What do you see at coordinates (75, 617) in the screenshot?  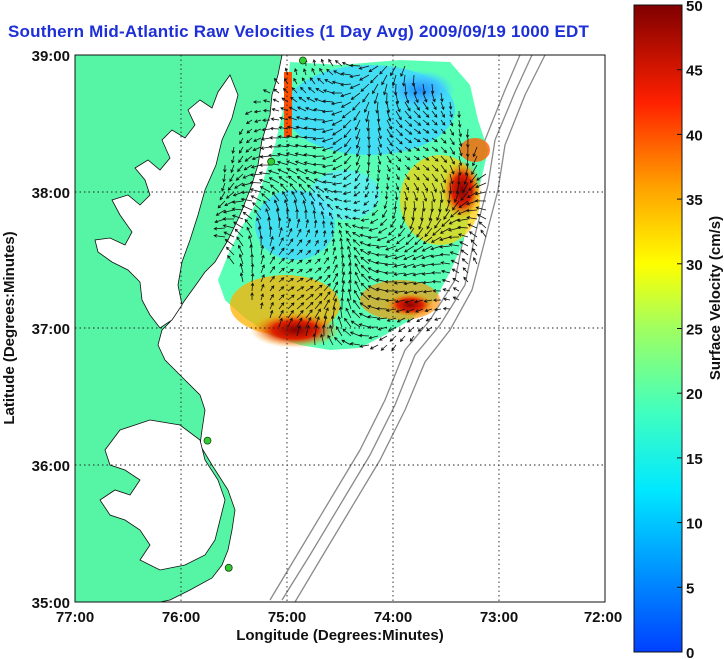 I see `x-tick-label: 77:00` at bounding box center [75, 617].